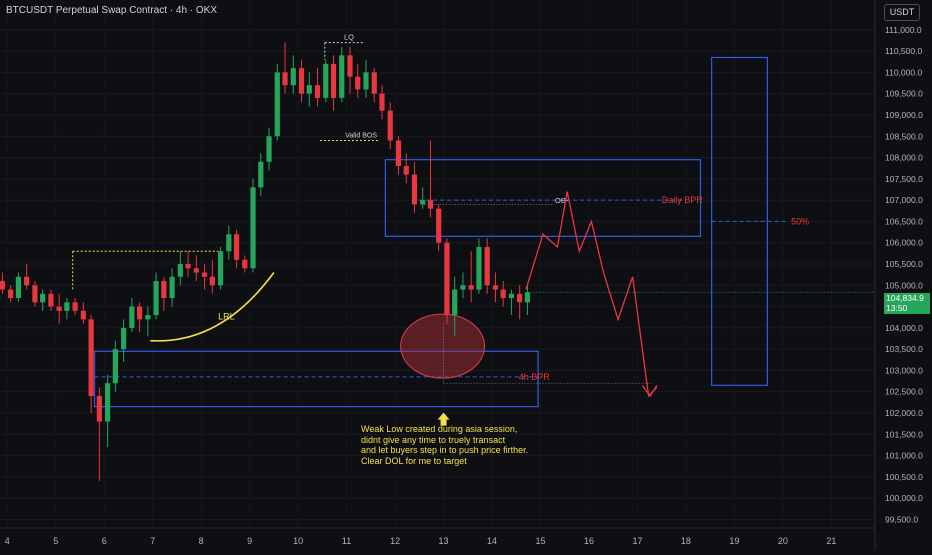 The image size is (932, 555). Describe the element at coordinates (905, 298) in the screenshot. I see `last-price: 104,834.9` at that location.